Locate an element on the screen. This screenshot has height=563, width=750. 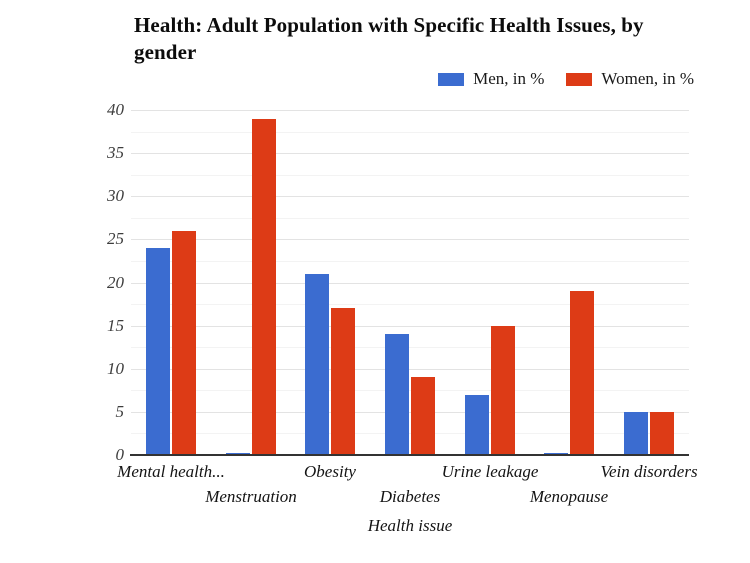
y-tick-label: 0 is located at coordinates (120, 454).